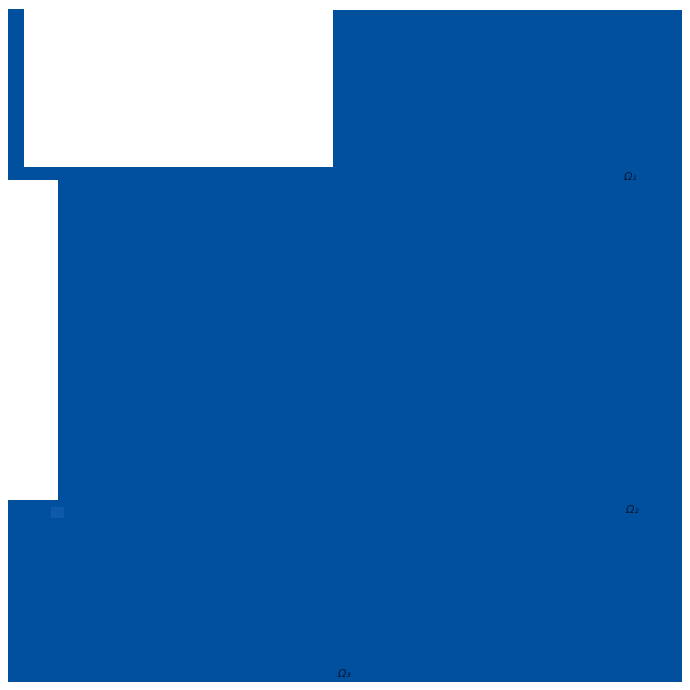 Image resolution: width=690 pixels, height=690 pixels. Describe the element at coordinates (632, 509) in the screenshot. I see `region-label-2: Ω₂` at that location.